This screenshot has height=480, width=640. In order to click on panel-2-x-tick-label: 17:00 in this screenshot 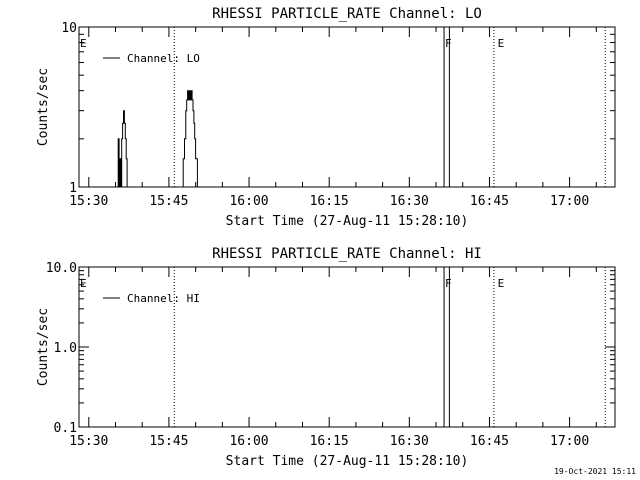, I will do `click(569, 441)`.